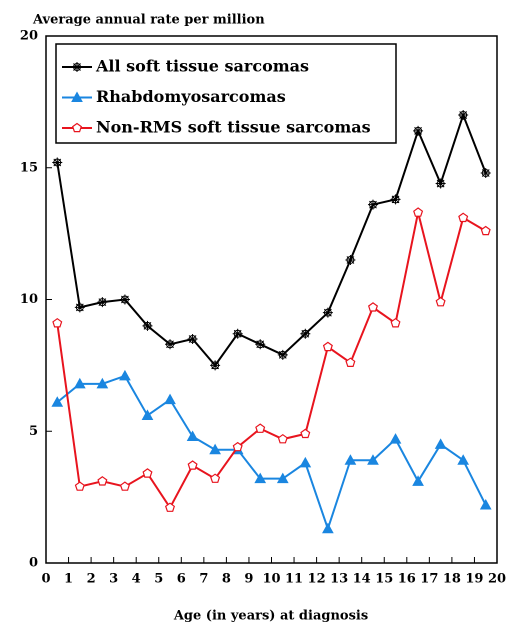 This screenshot has height=626, width=510. I want to click on x-tick-label: 18, so click(452, 579).